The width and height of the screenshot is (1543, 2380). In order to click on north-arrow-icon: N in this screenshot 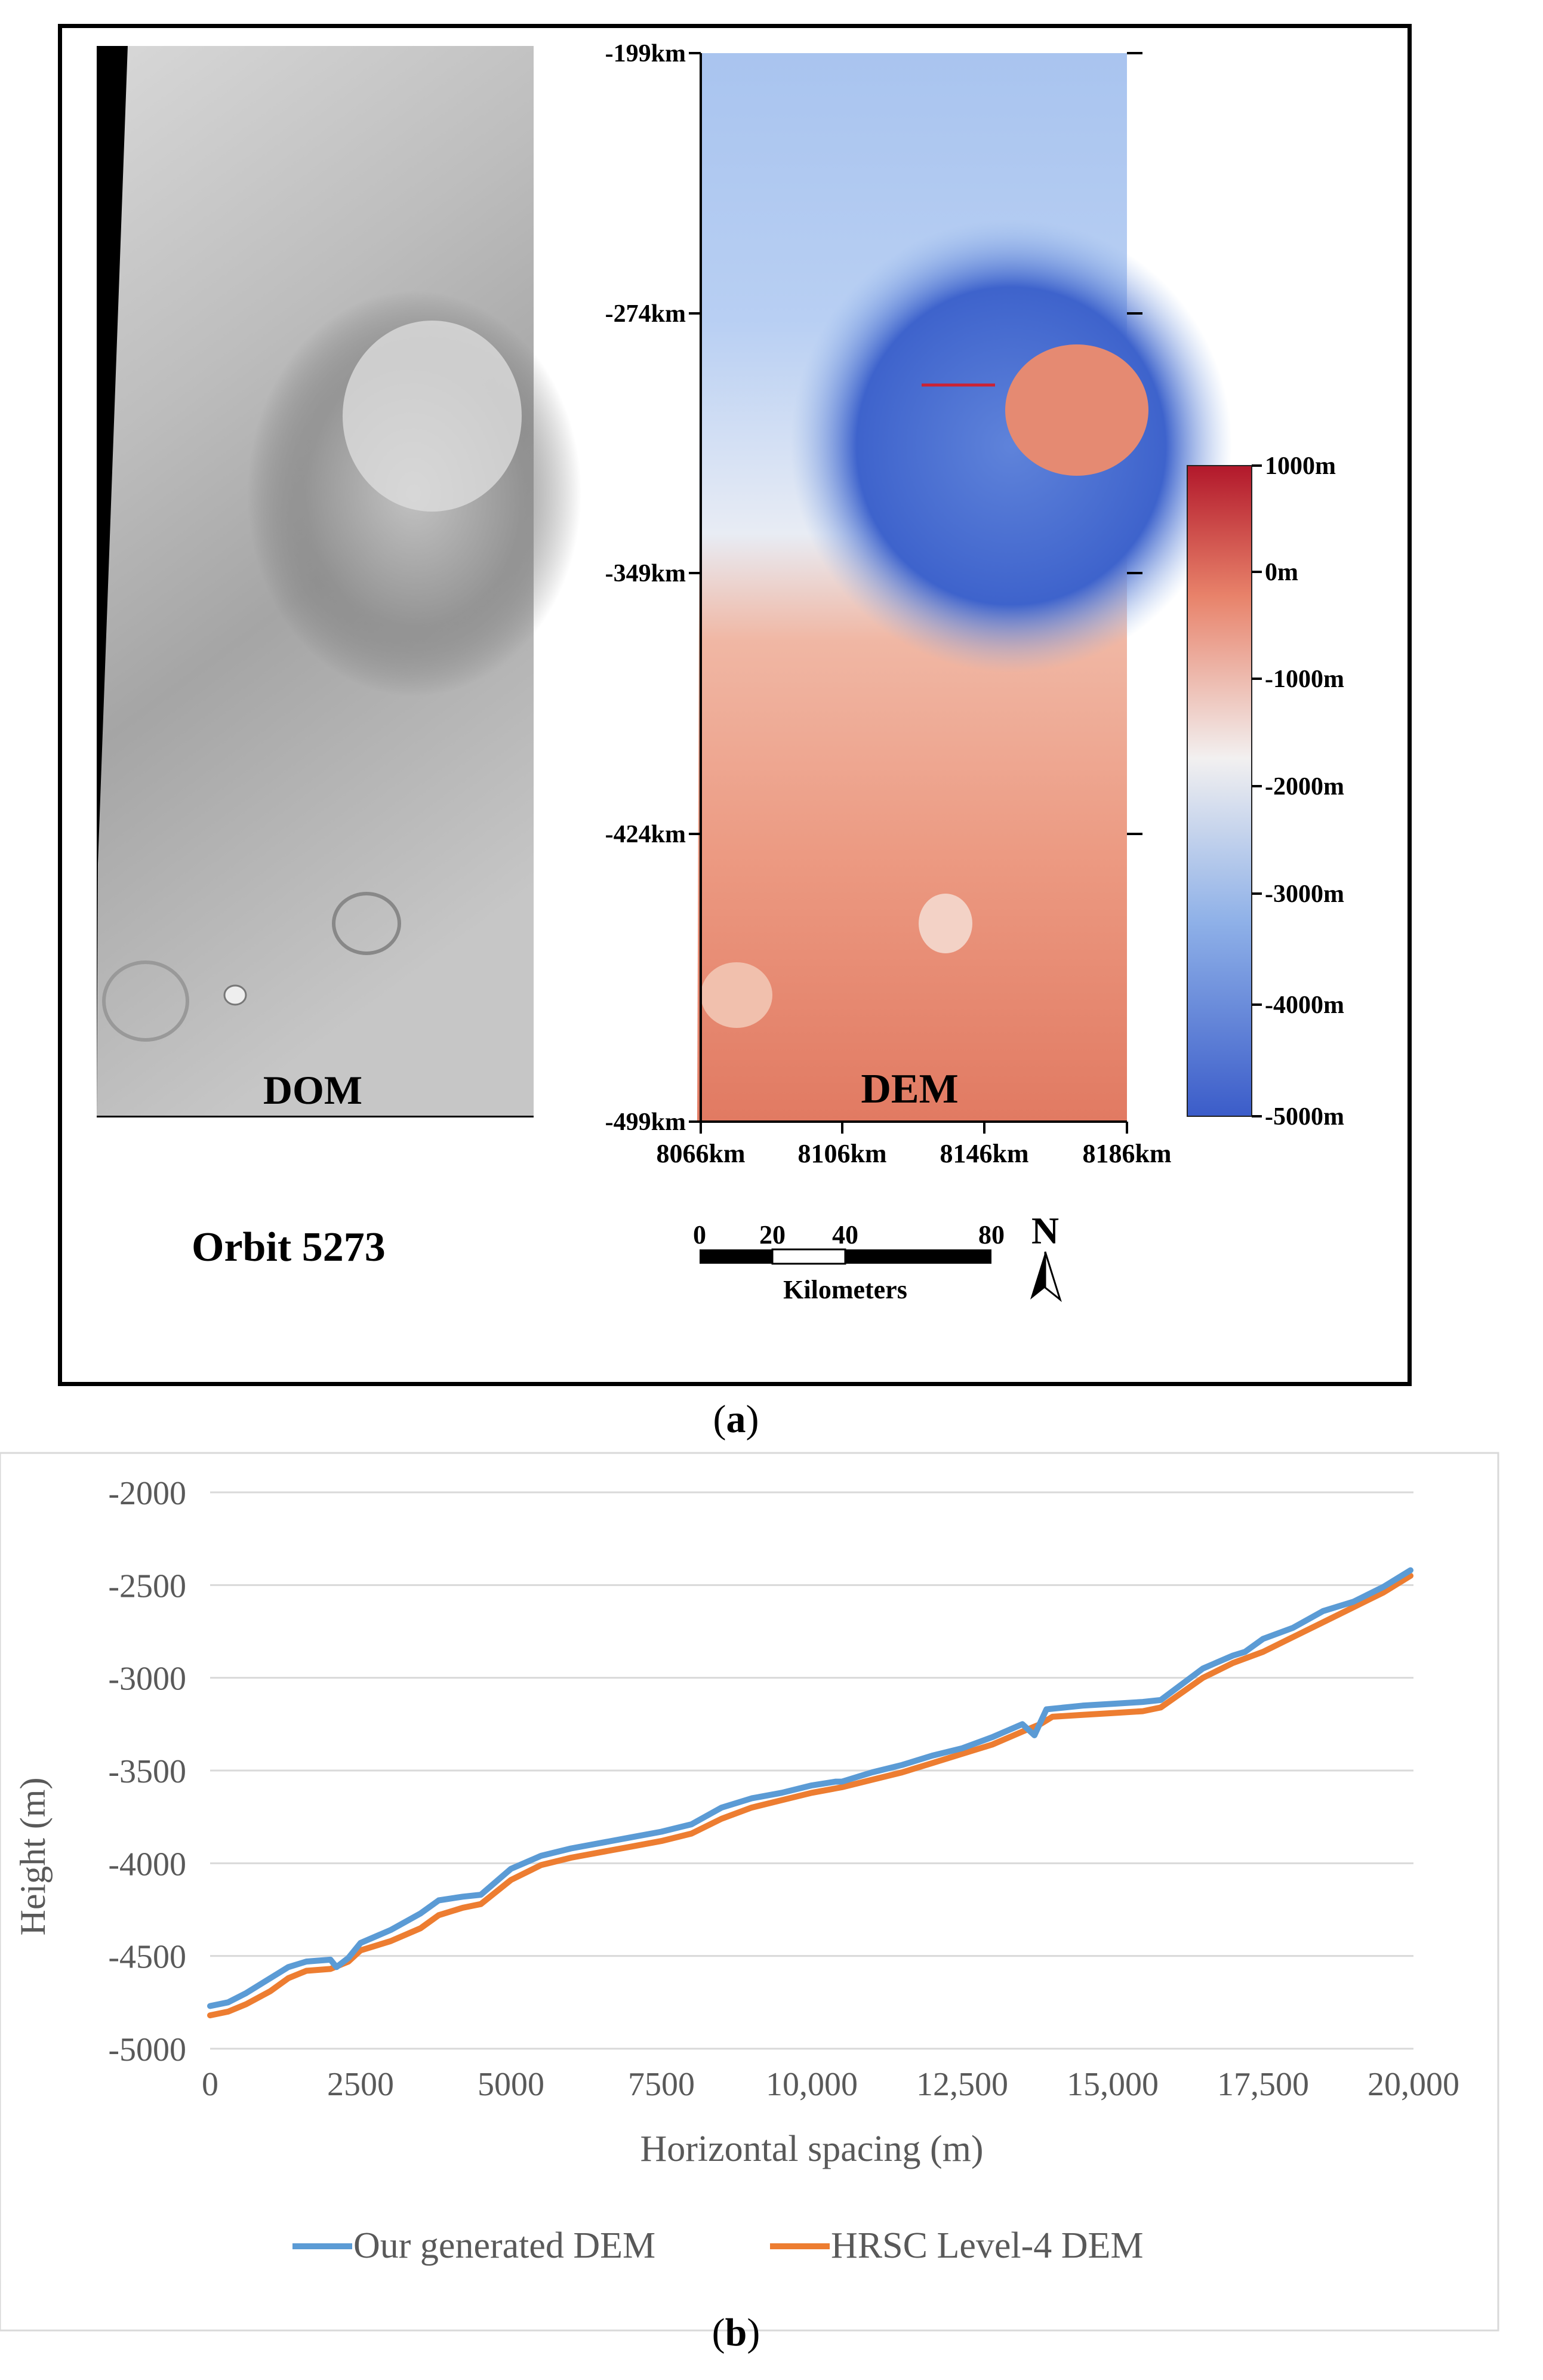, I will do `click(1046, 1256)`.